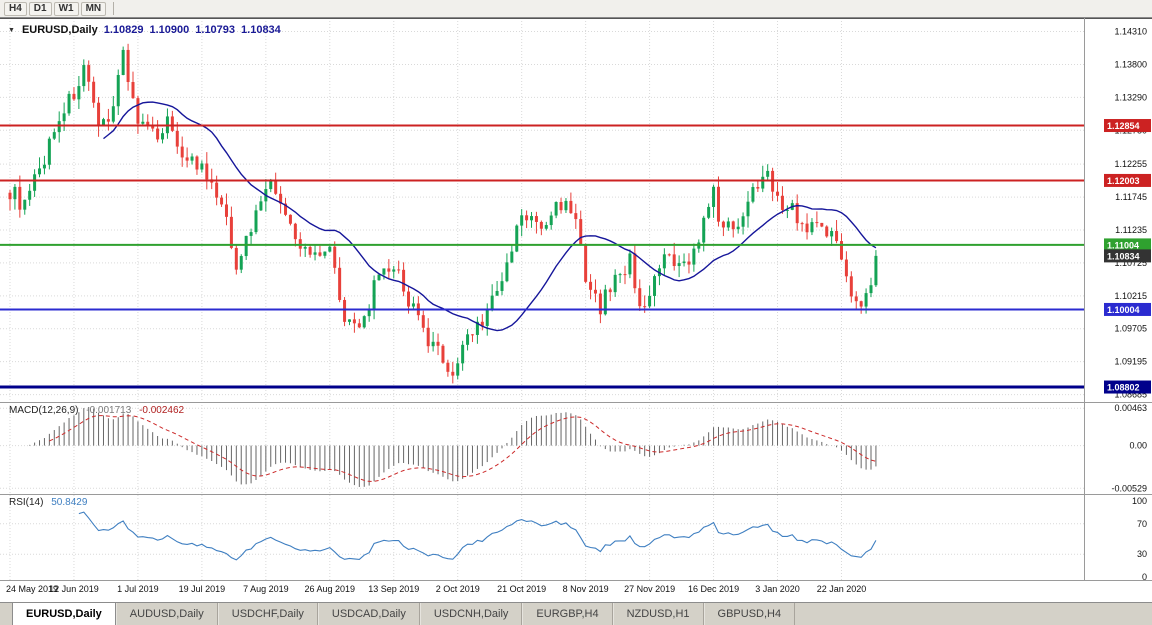 Image resolution: width=1152 pixels, height=625 pixels. Describe the element at coordinates (114, 8) in the screenshot. I see `toolbar-separator` at that location.